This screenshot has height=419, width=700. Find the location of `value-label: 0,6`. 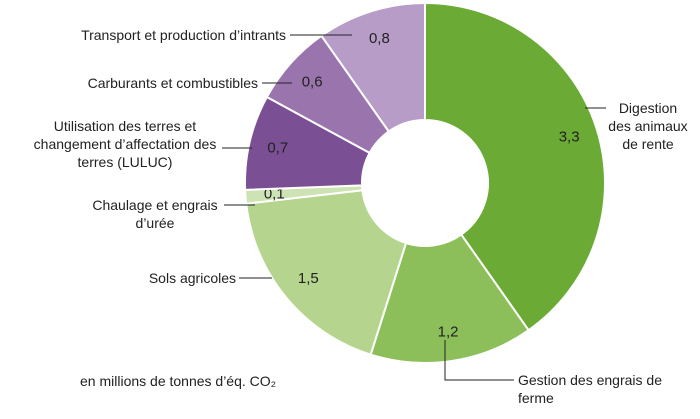

value-label: 0,6 is located at coordinates (312, 81).